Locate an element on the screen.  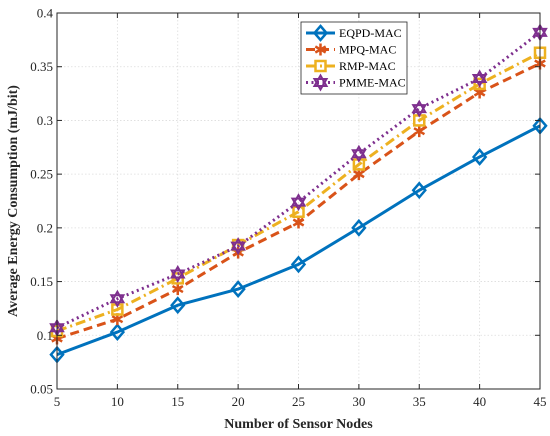
legend-label: RMP-MAC is located at coordinates (367, 66).